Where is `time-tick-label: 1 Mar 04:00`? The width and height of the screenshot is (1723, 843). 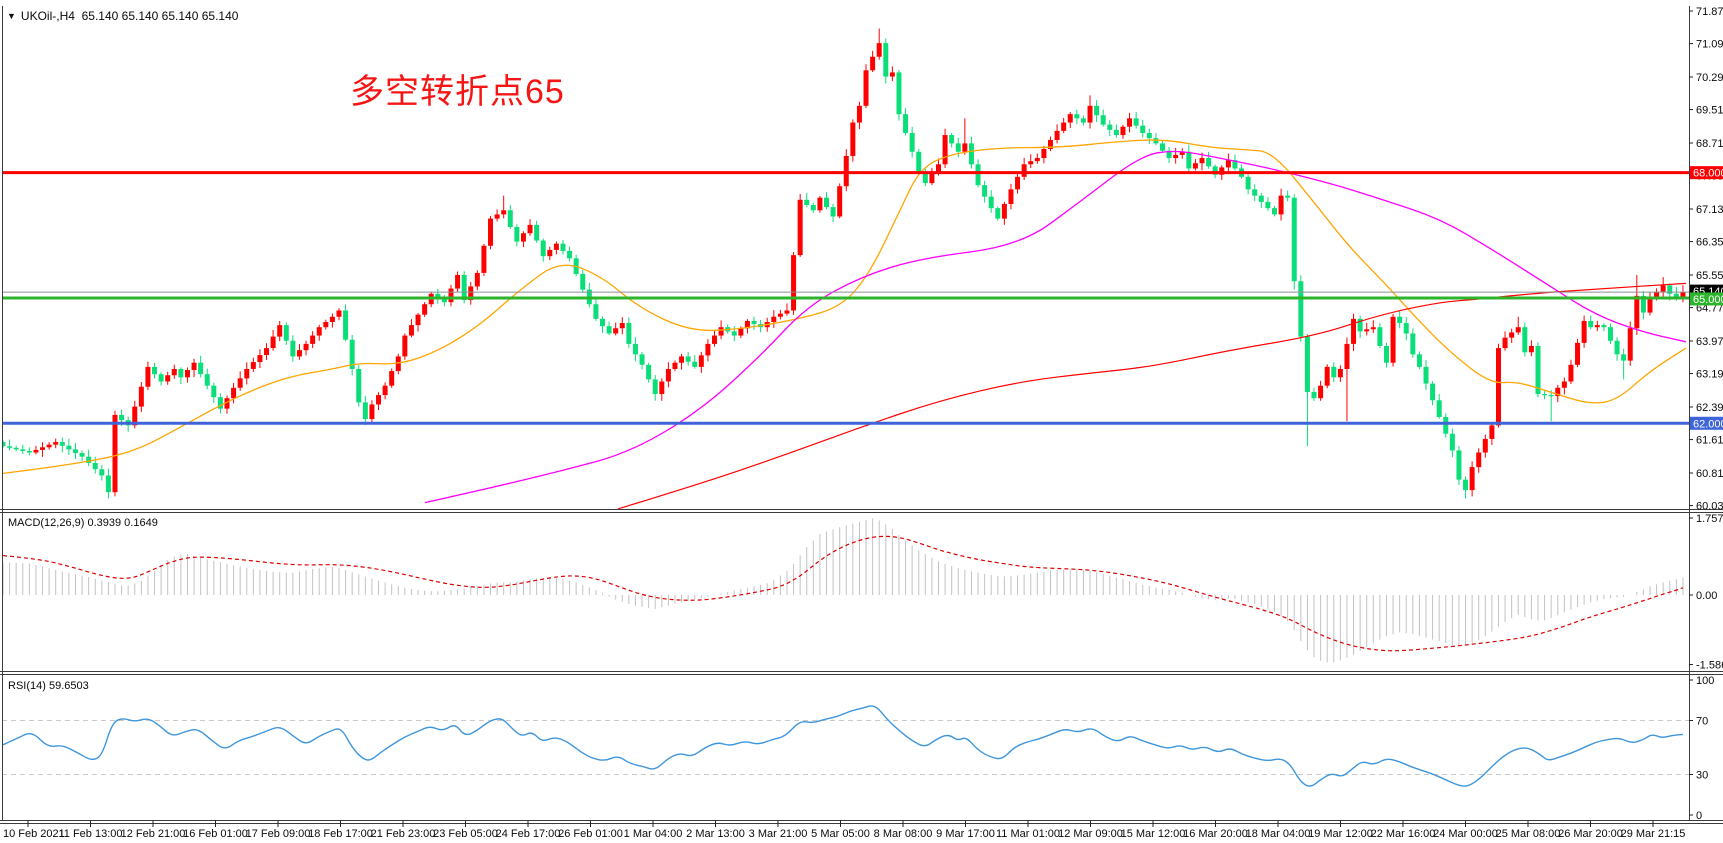
time-tick-label: 1 Mar 04:00 is located at coordinates (653, 834).